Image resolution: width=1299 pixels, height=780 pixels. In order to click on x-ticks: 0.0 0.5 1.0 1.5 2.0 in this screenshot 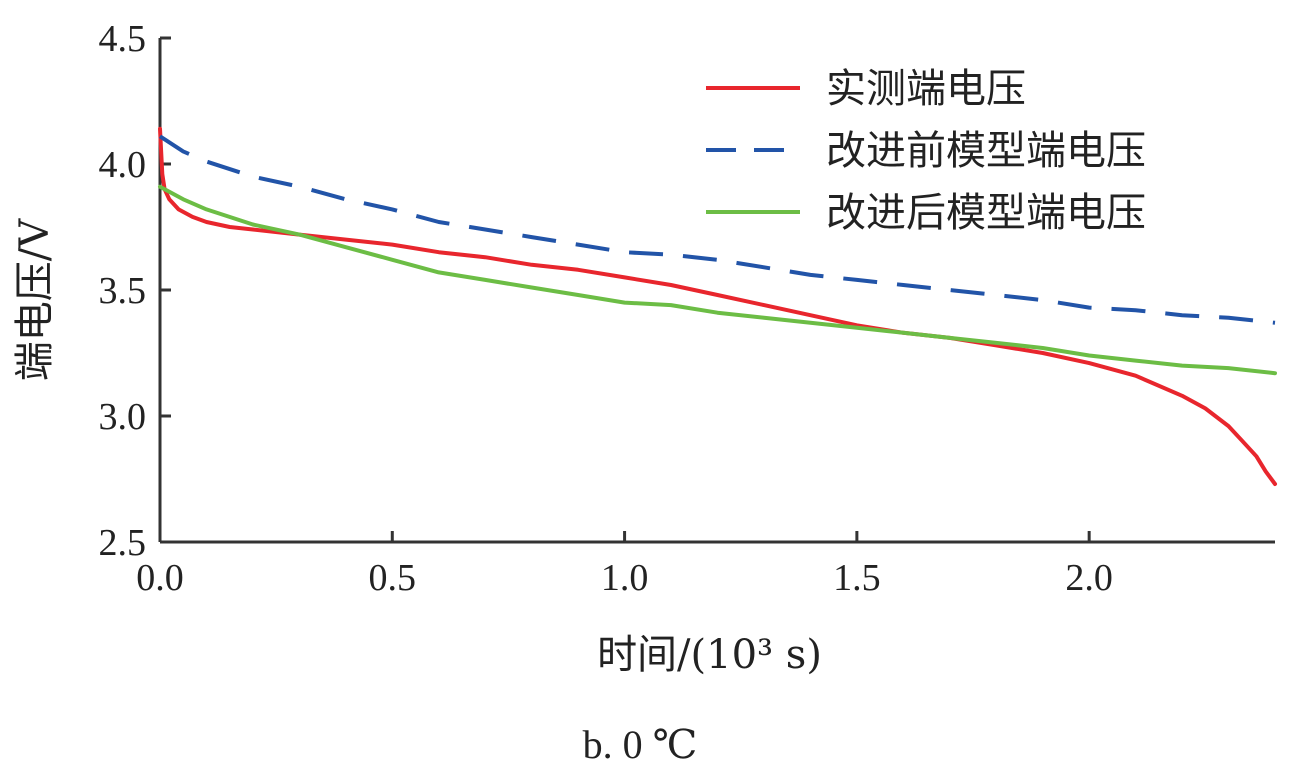, I will do `click(624, 565)`.